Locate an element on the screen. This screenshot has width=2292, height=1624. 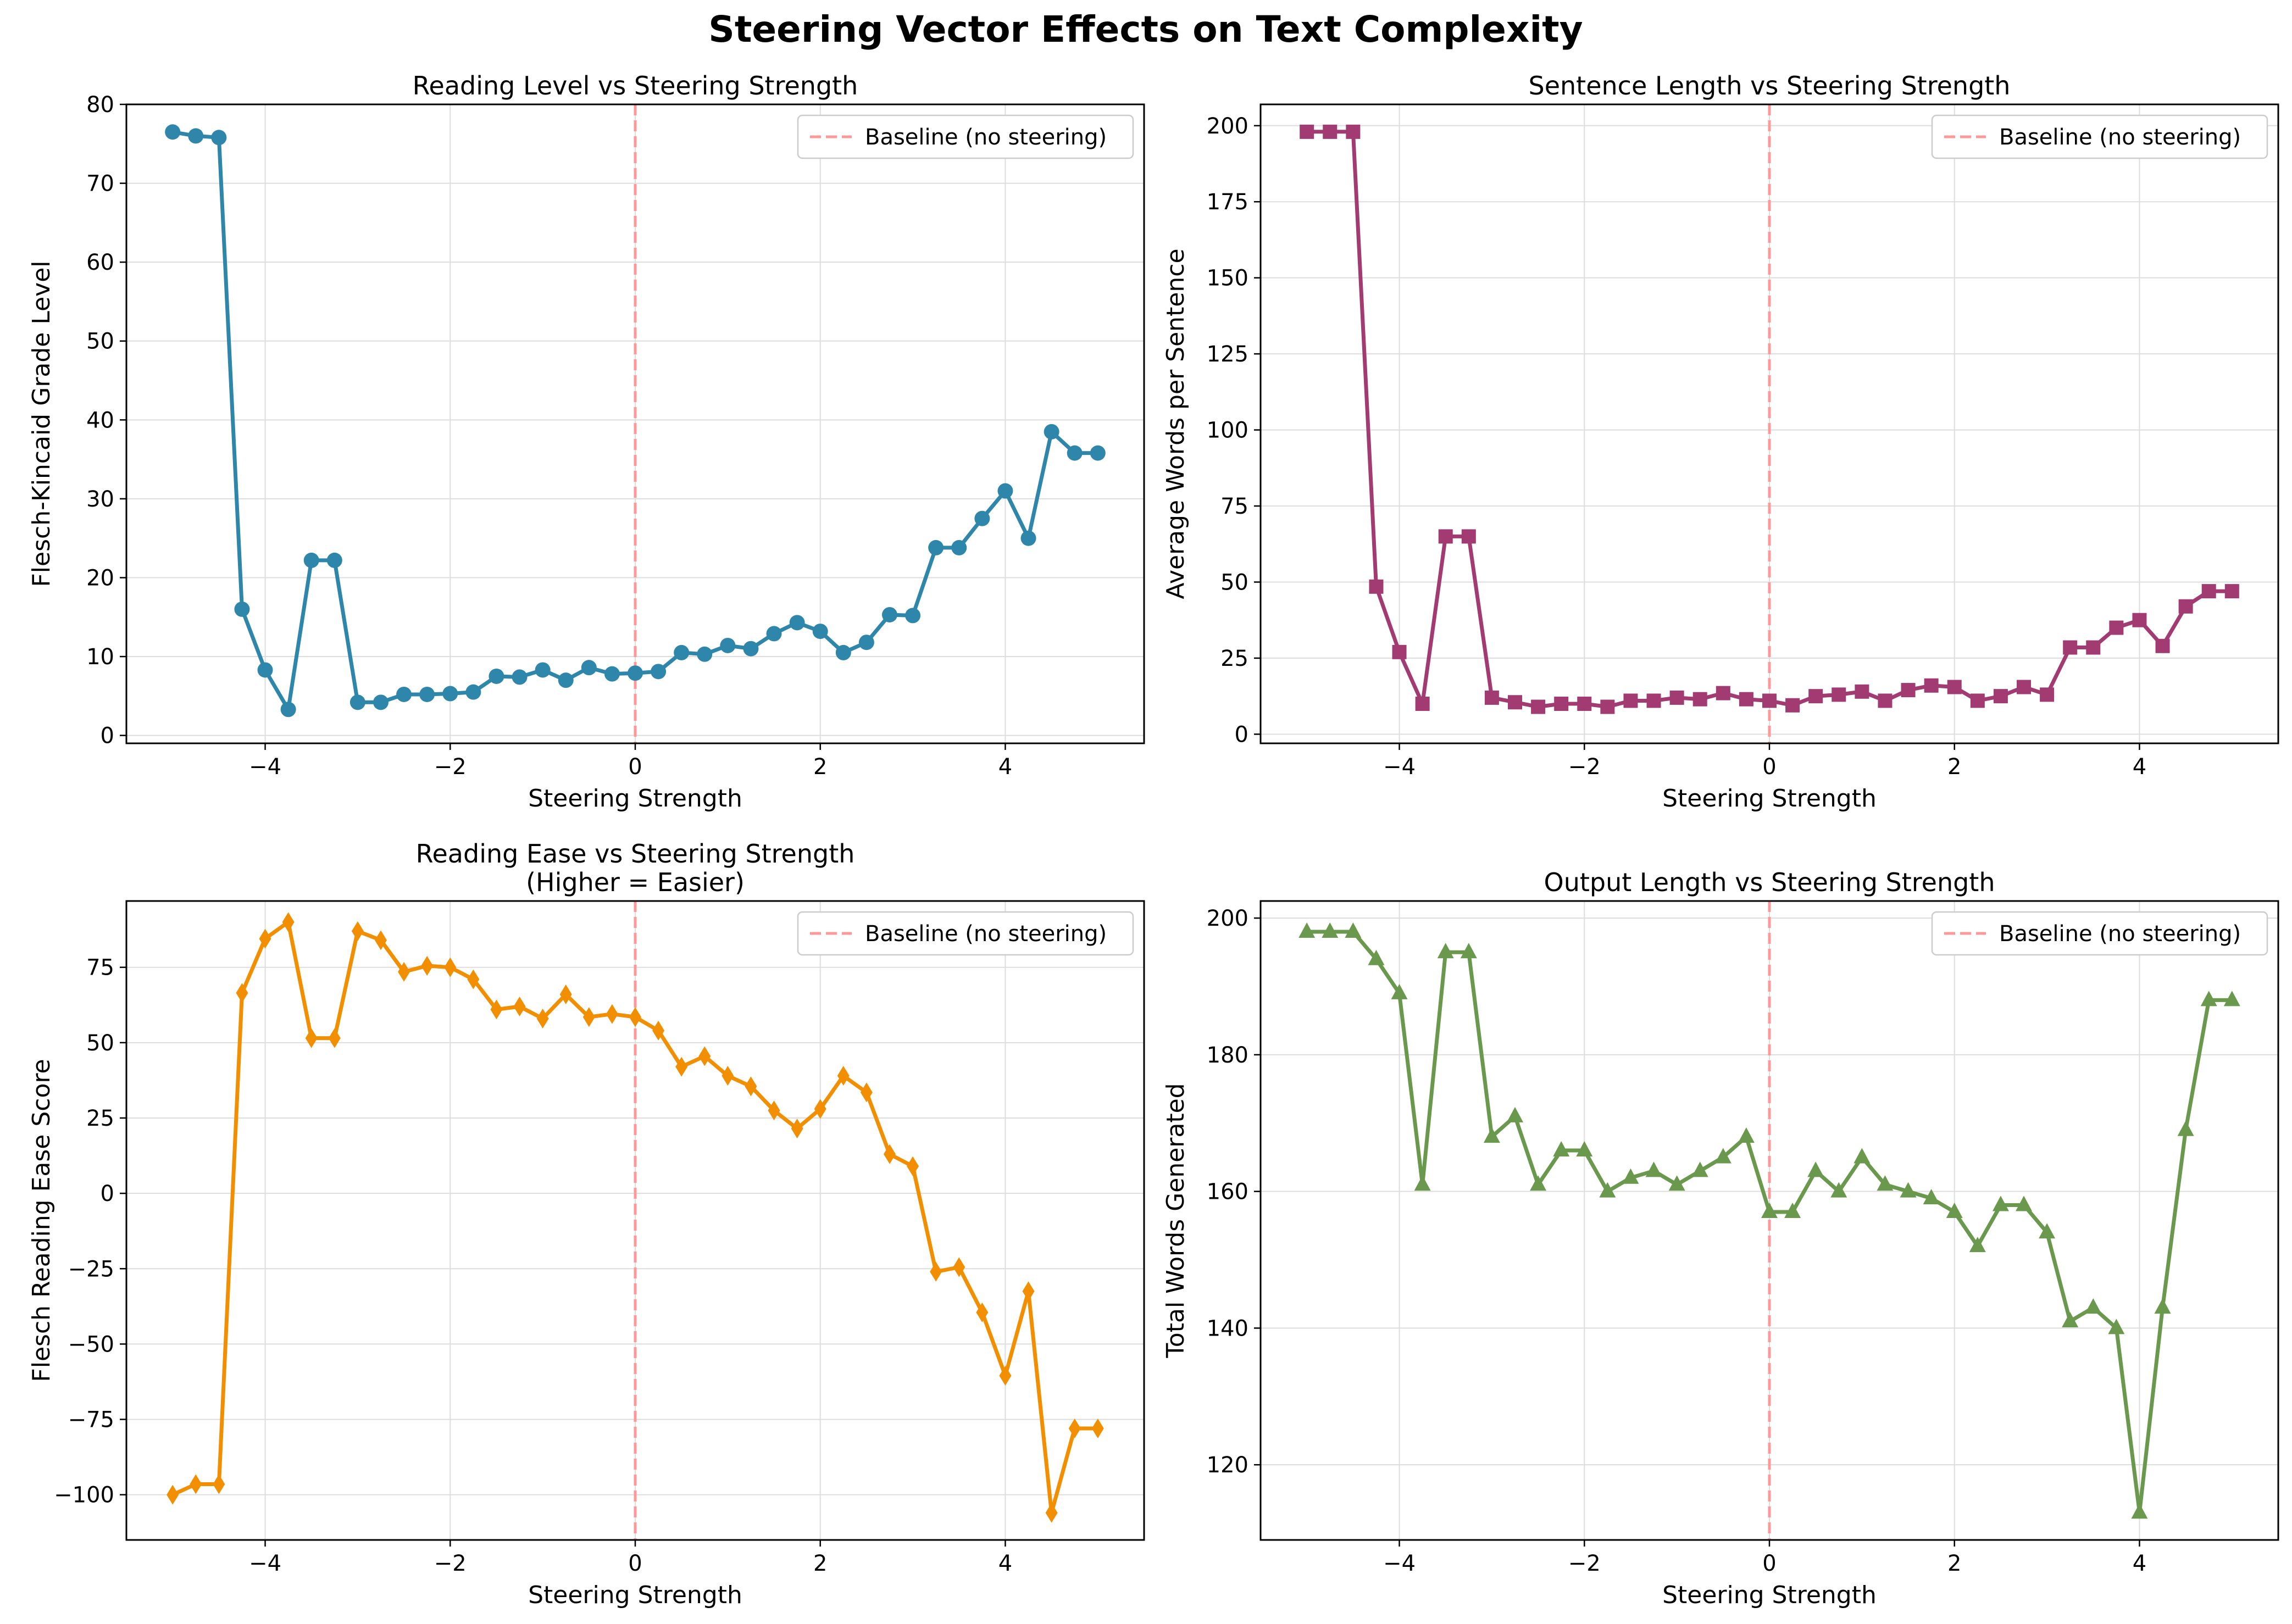
y-tick-label: −50 is located at coordinates (91, 1344).